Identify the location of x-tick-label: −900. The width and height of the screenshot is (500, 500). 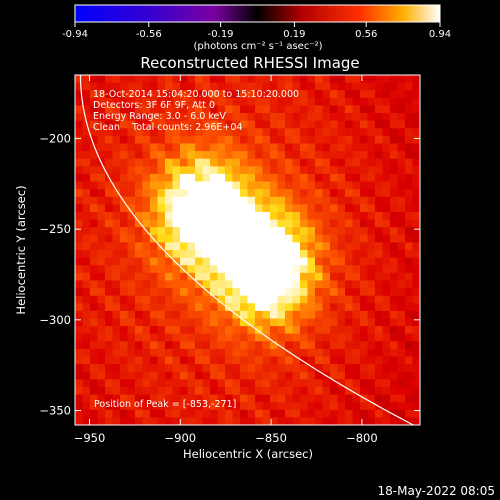
(181, 438).